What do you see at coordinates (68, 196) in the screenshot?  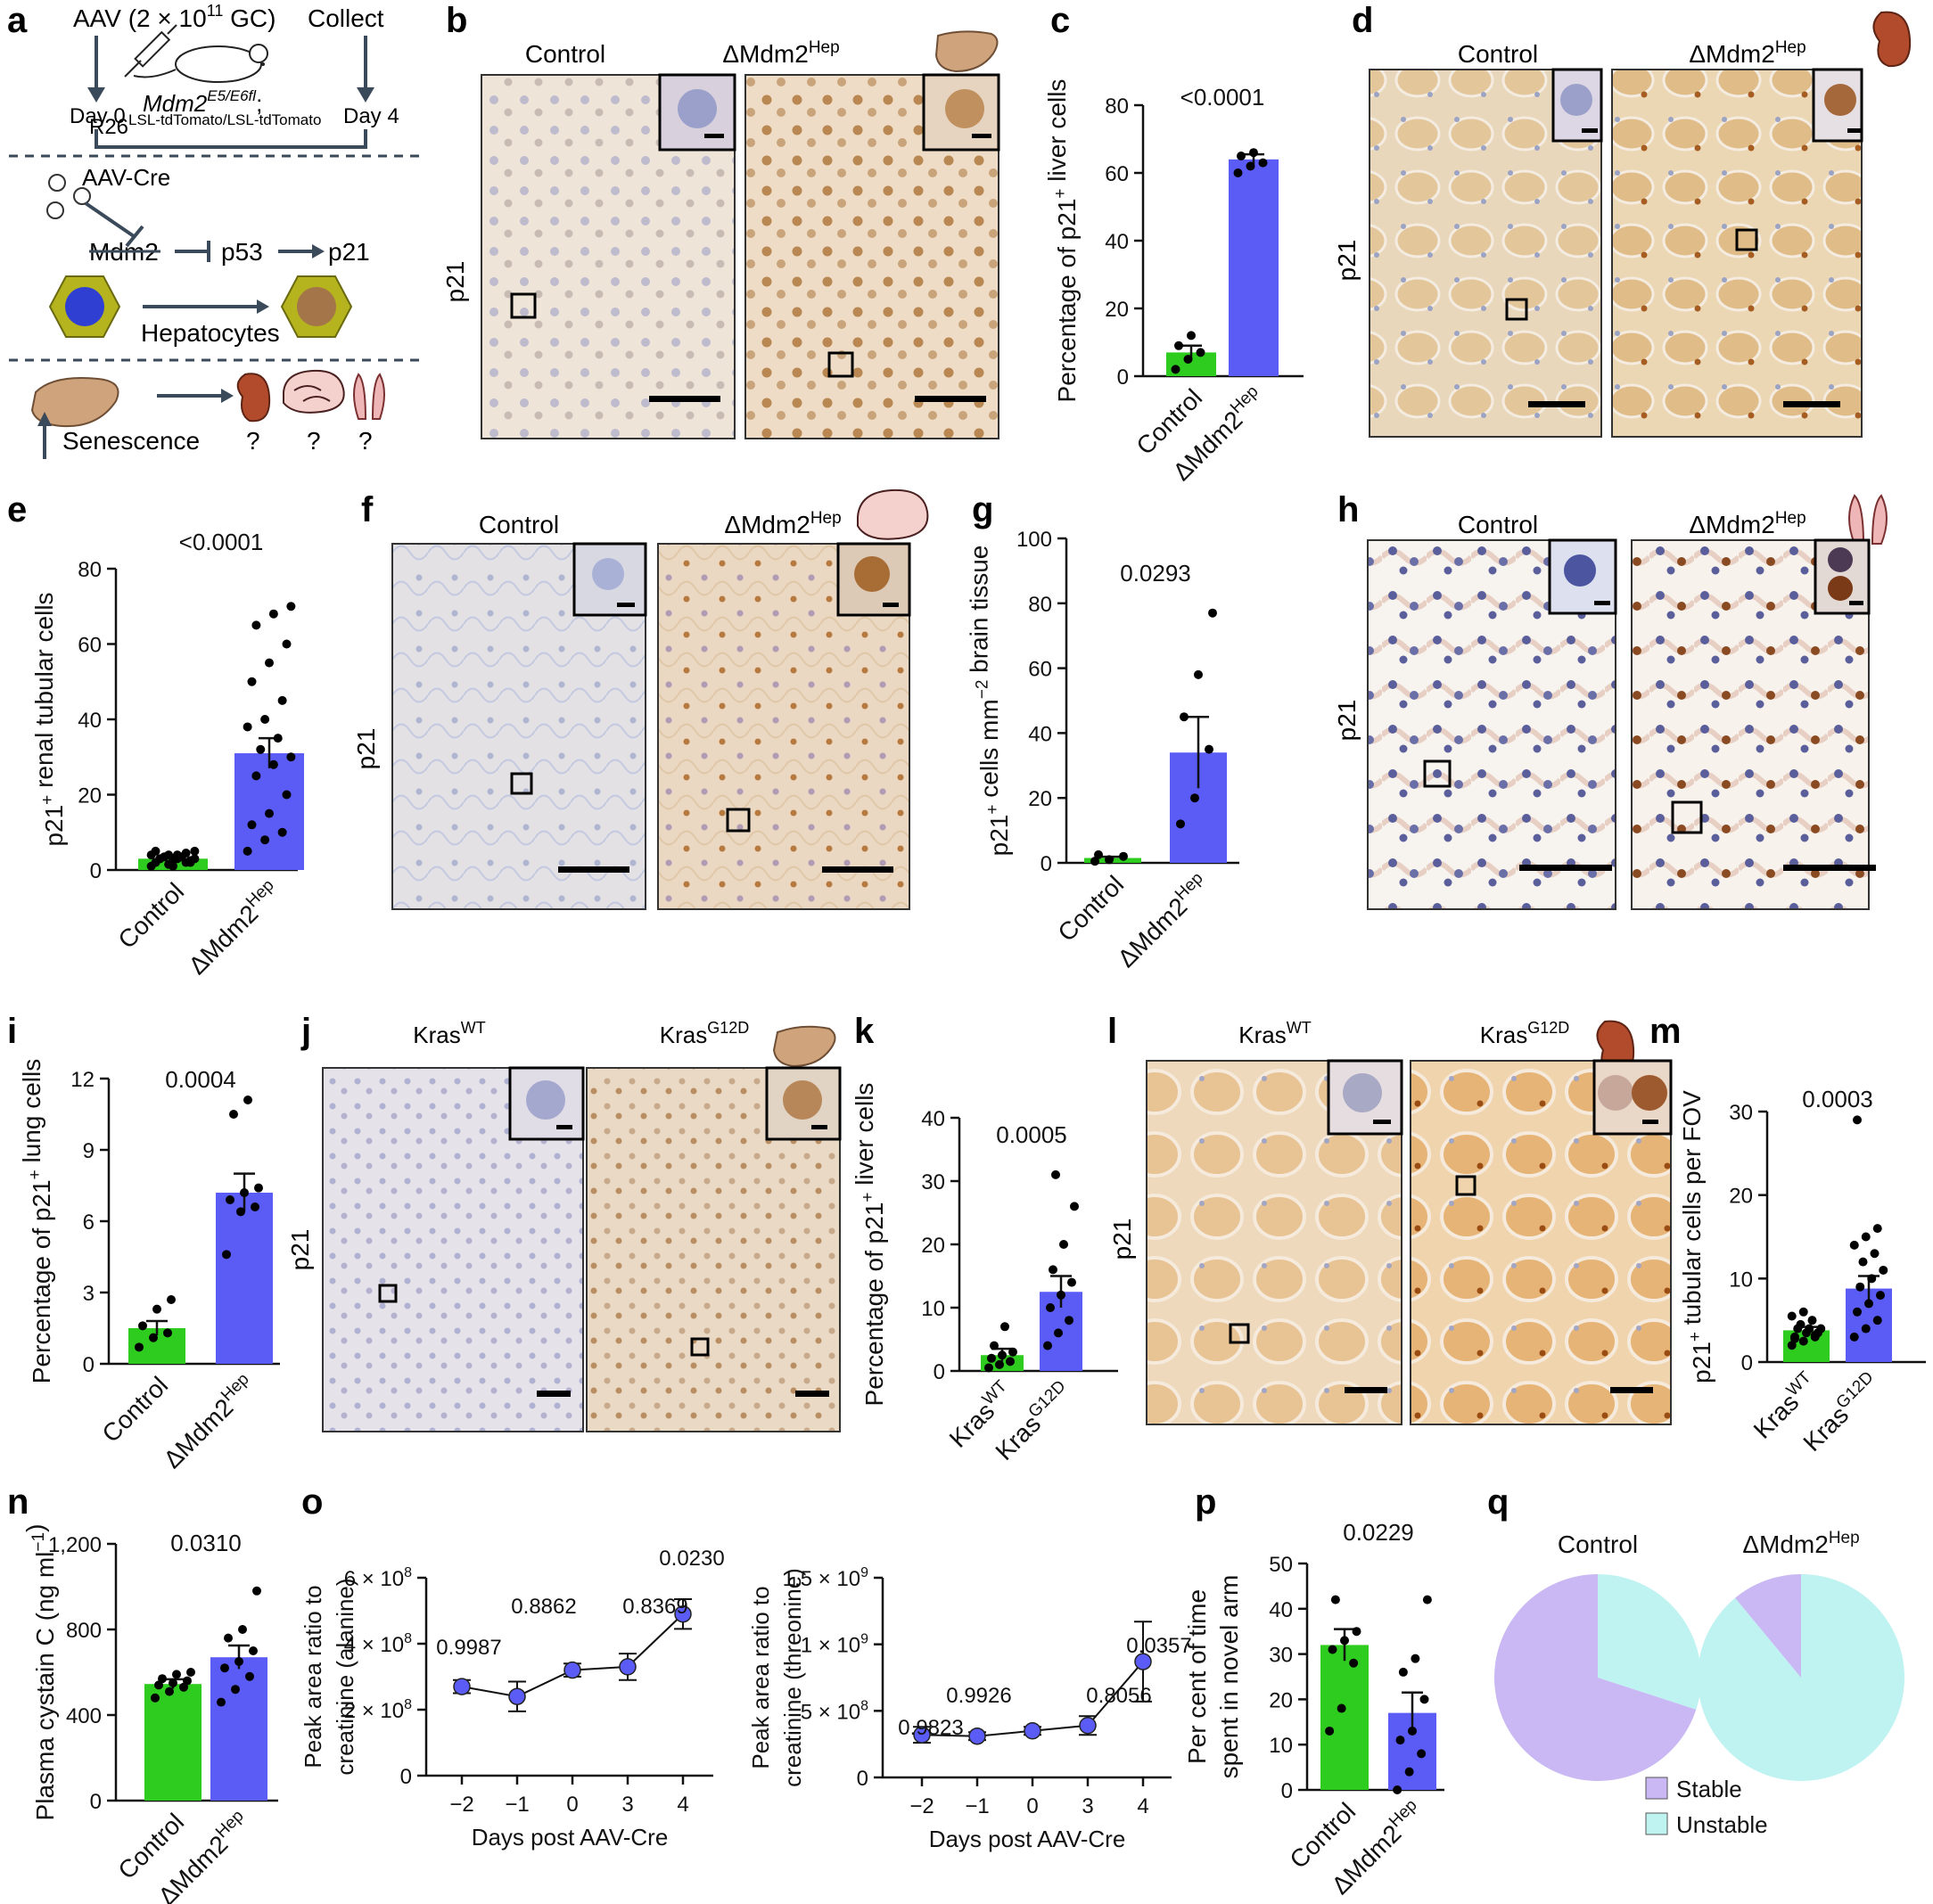 I see `virus-icon` at bounding box center [68, 196].